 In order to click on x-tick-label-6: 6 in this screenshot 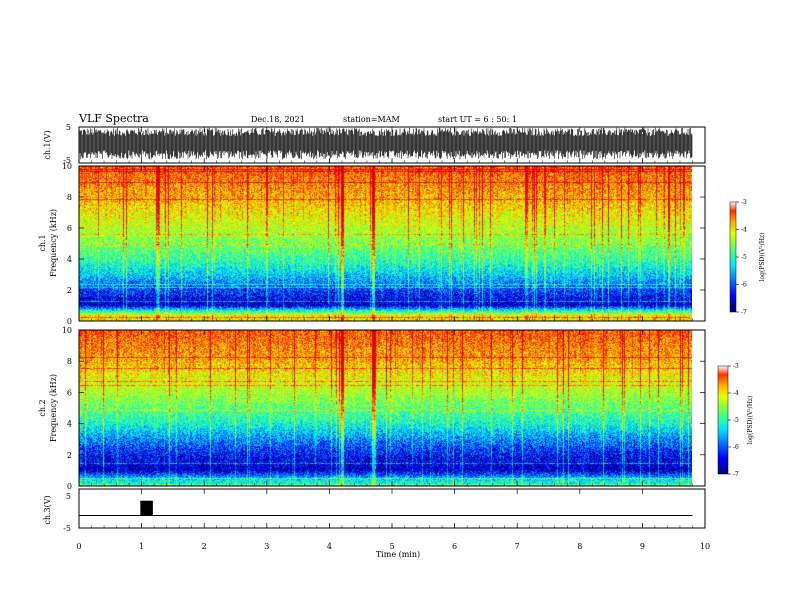, I will do `click(454, 546)`.